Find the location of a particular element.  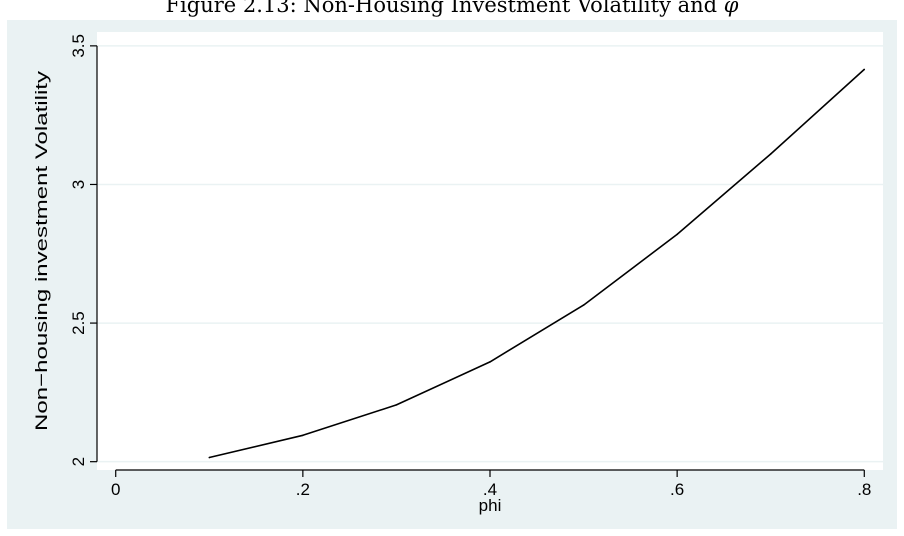

y-axis-title: Non−housing investment Volatility is located at coordinates (41, 250).